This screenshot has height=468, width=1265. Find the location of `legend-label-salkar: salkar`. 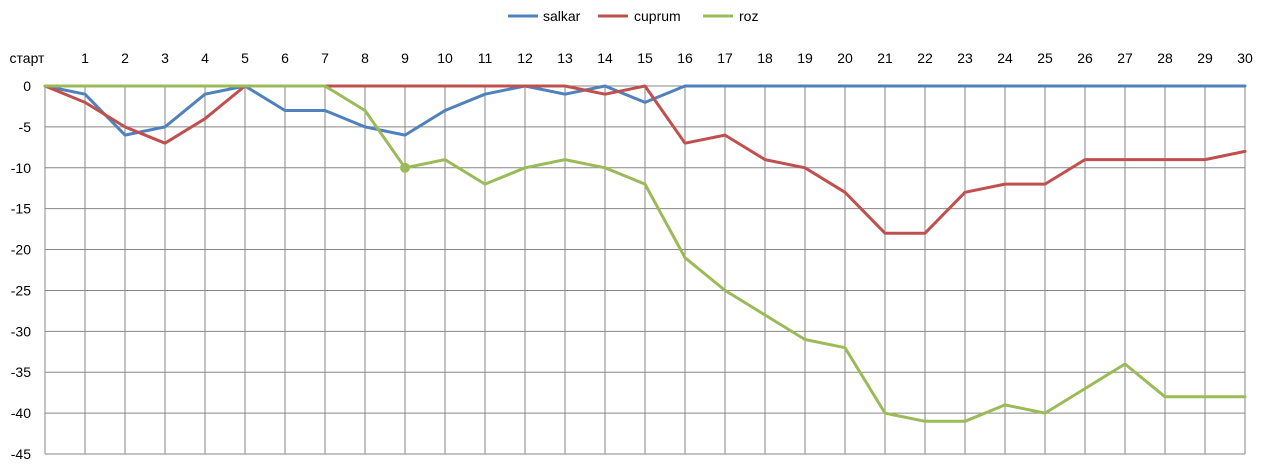

legend-label-salkar: salkar is located at coordinates (562, 16).